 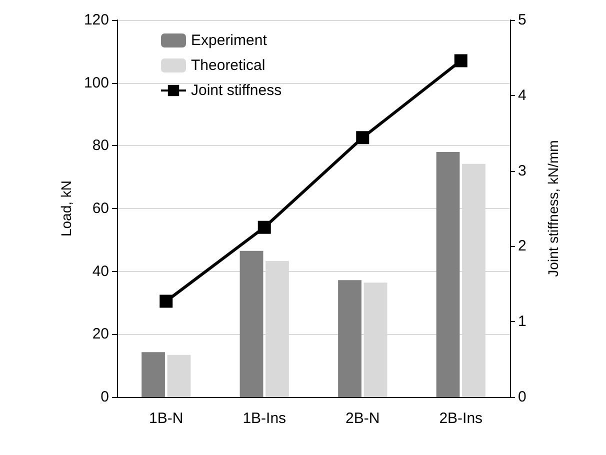 What do you see at coordinates (96, 83) in the screenshot?
I see `y-tick-label: 100` at bounding box center [96, 83].